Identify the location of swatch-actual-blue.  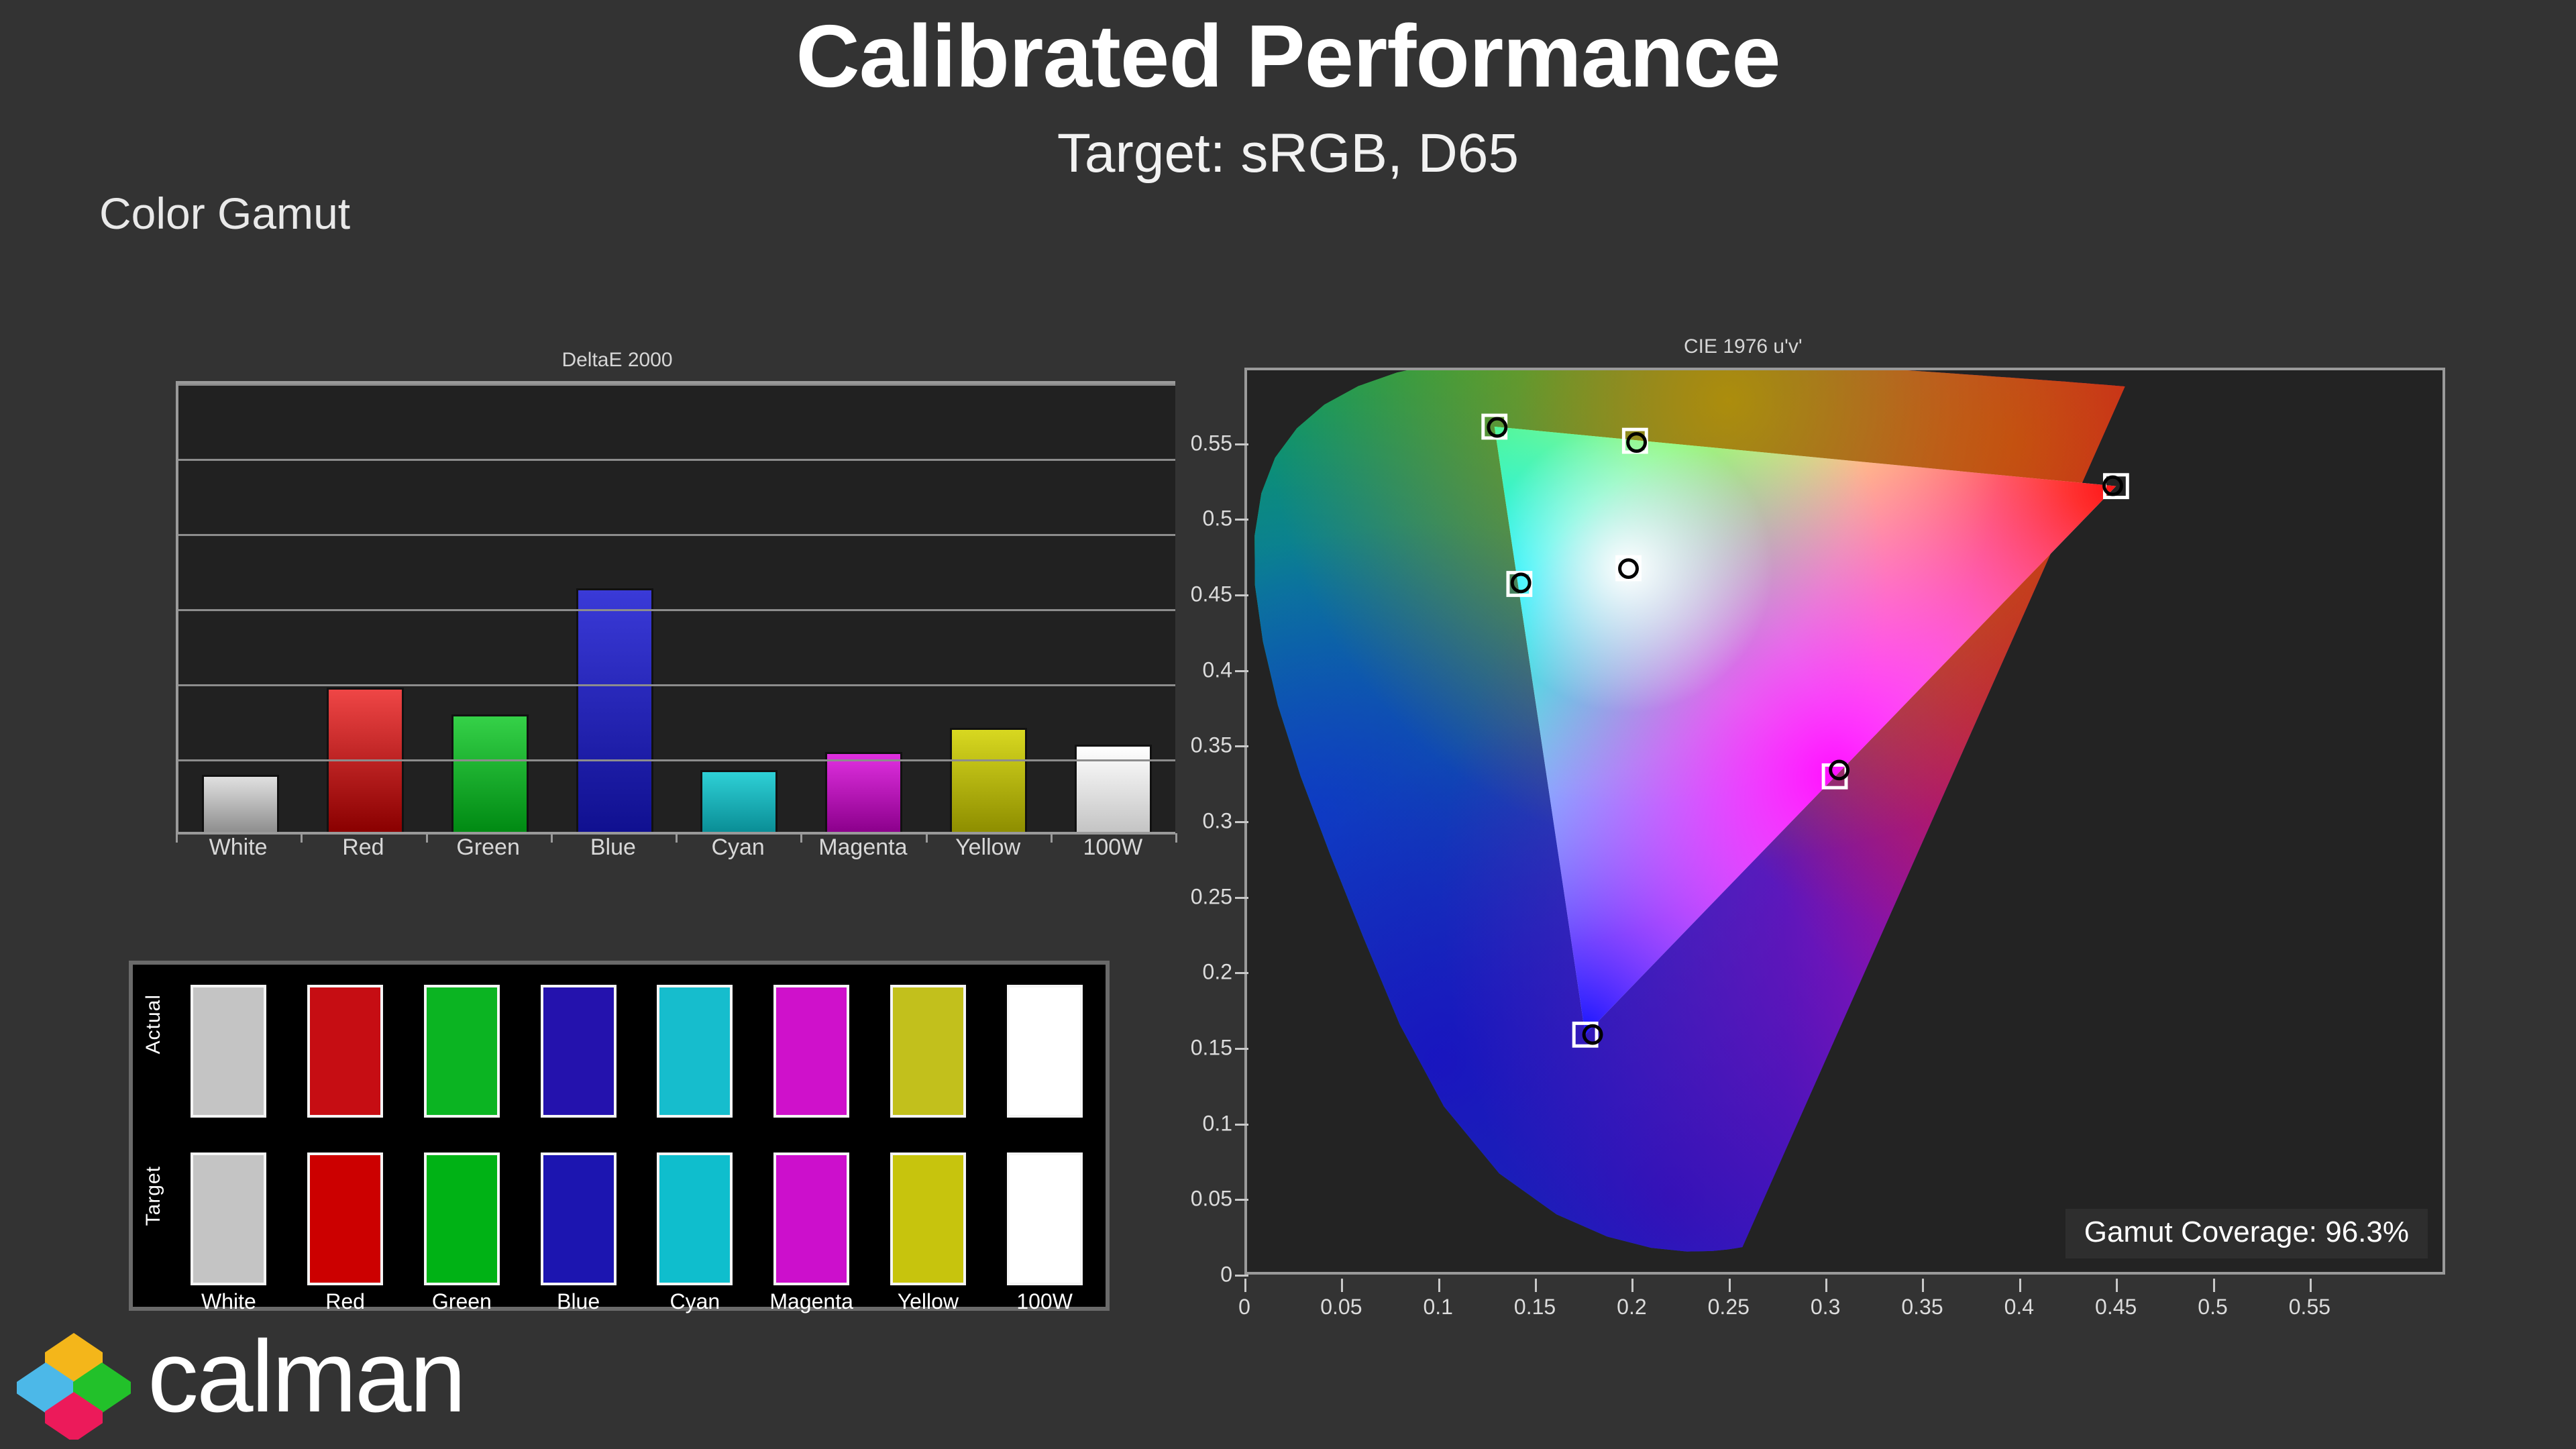
(578, 1051).